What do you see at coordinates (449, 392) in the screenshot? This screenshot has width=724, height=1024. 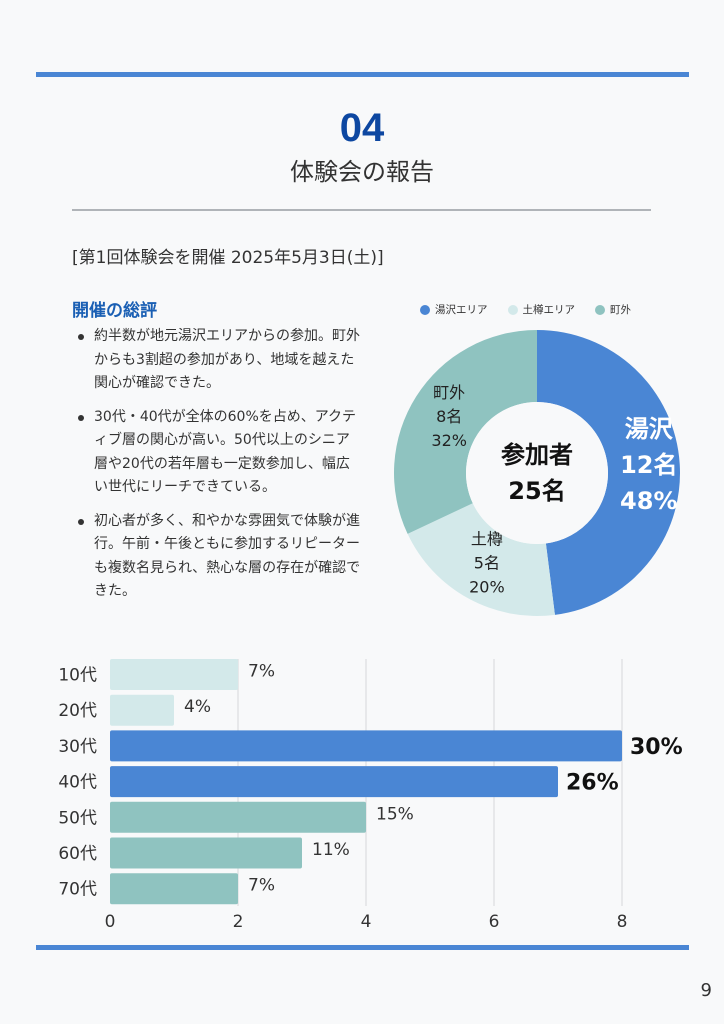 I see `donut-slice-label: 町外` at bounding box center [449, 392].